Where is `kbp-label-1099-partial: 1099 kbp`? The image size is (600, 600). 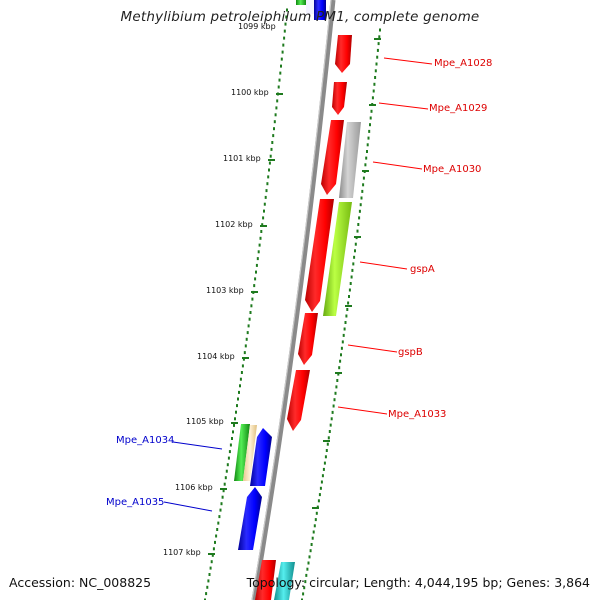 kbp-label-1099-partial: 1099 kbp is located at coordinates (257, 26).